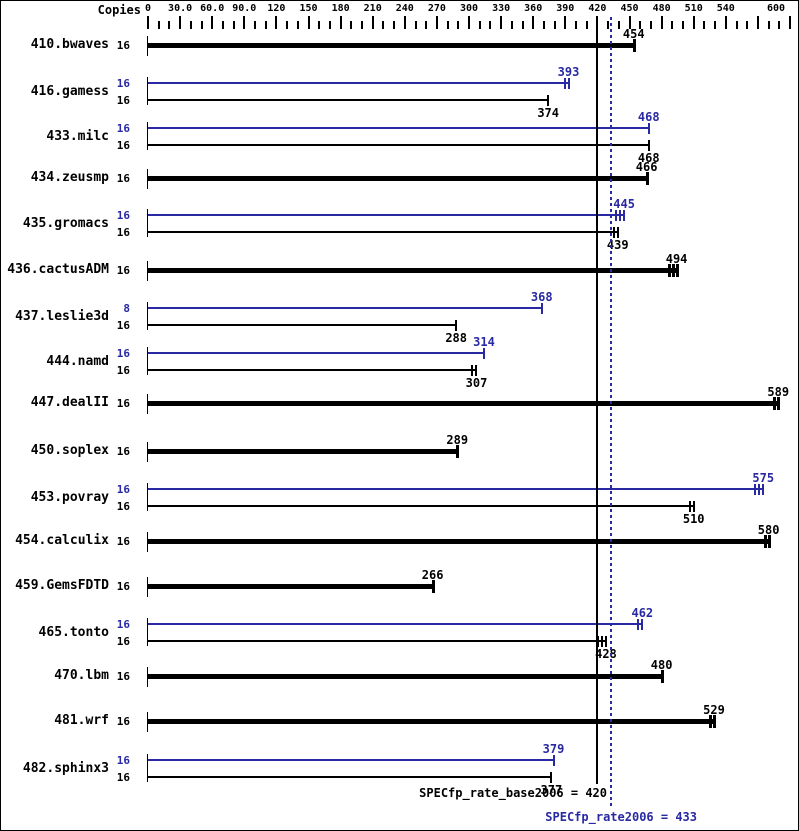 The width and height of the screenshot is (799, 831). What do you see at coordinates (276, 8) in the screenshot?
I see `axis-tick-label: 120` at bounding box center [276, 8].